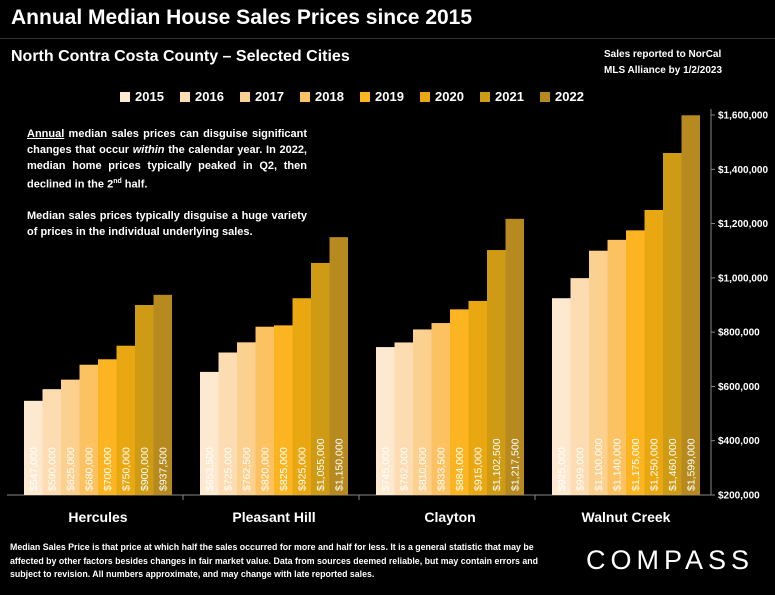  I want to click on legend-label: 2017, so click(269, 96).